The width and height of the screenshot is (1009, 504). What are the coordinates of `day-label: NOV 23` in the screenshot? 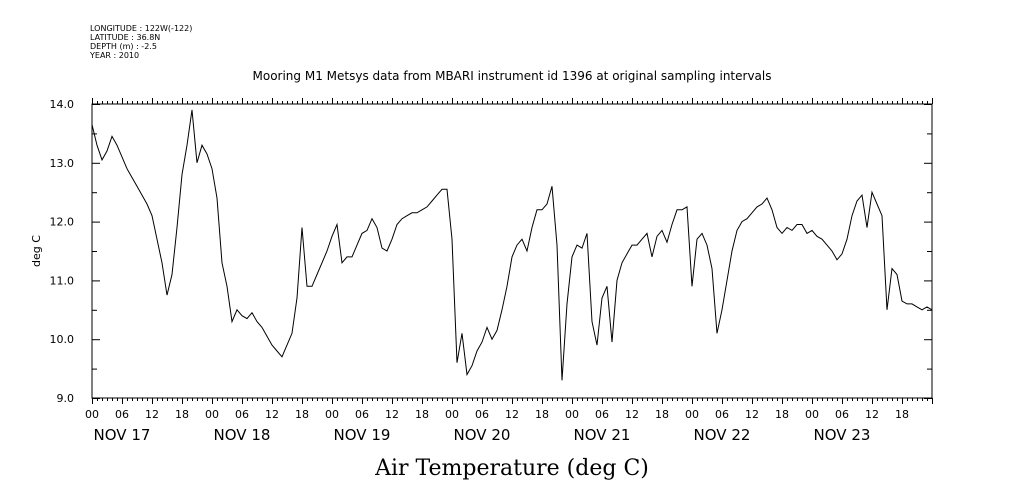 It's located at (842, 435).